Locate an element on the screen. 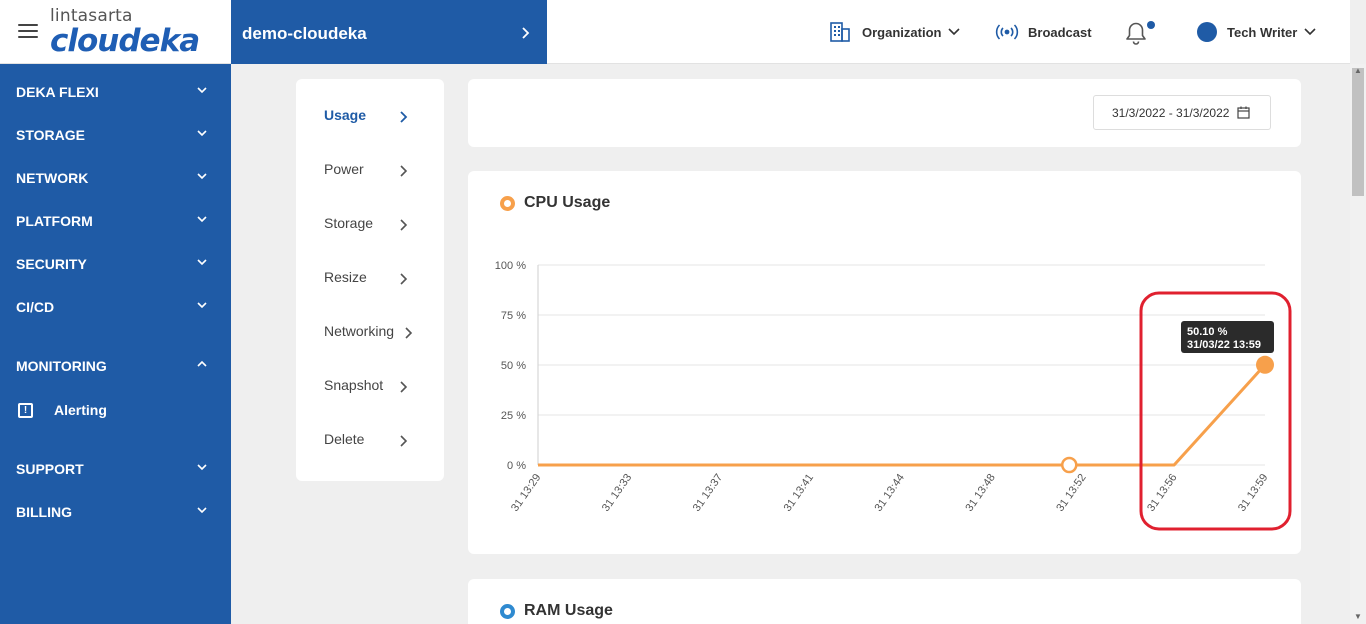 This screenshot has height=624, width=1366. project-name: demo-cloudeka is located at coordinates (304, 33).